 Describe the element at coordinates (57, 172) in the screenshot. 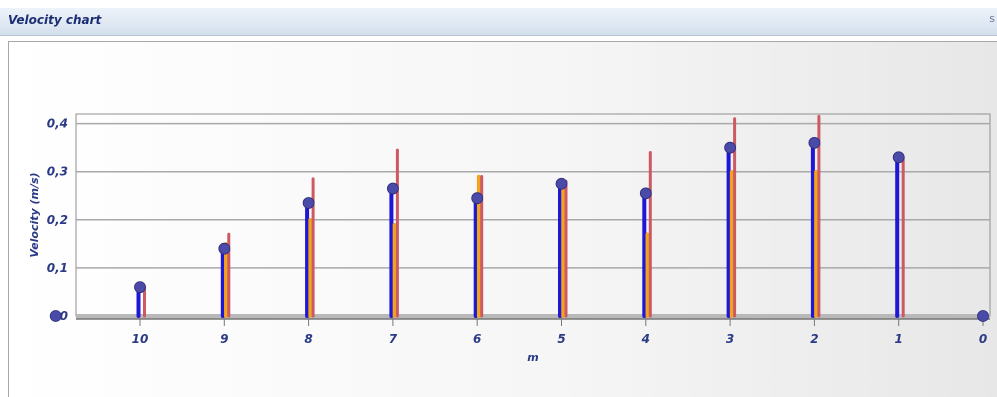

I see `y-tick-label: 0,3` at that location.